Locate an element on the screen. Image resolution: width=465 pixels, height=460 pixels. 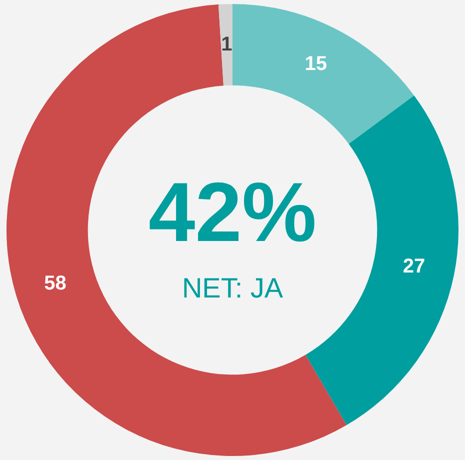
text: 42% is located at coordinates (232, 212).